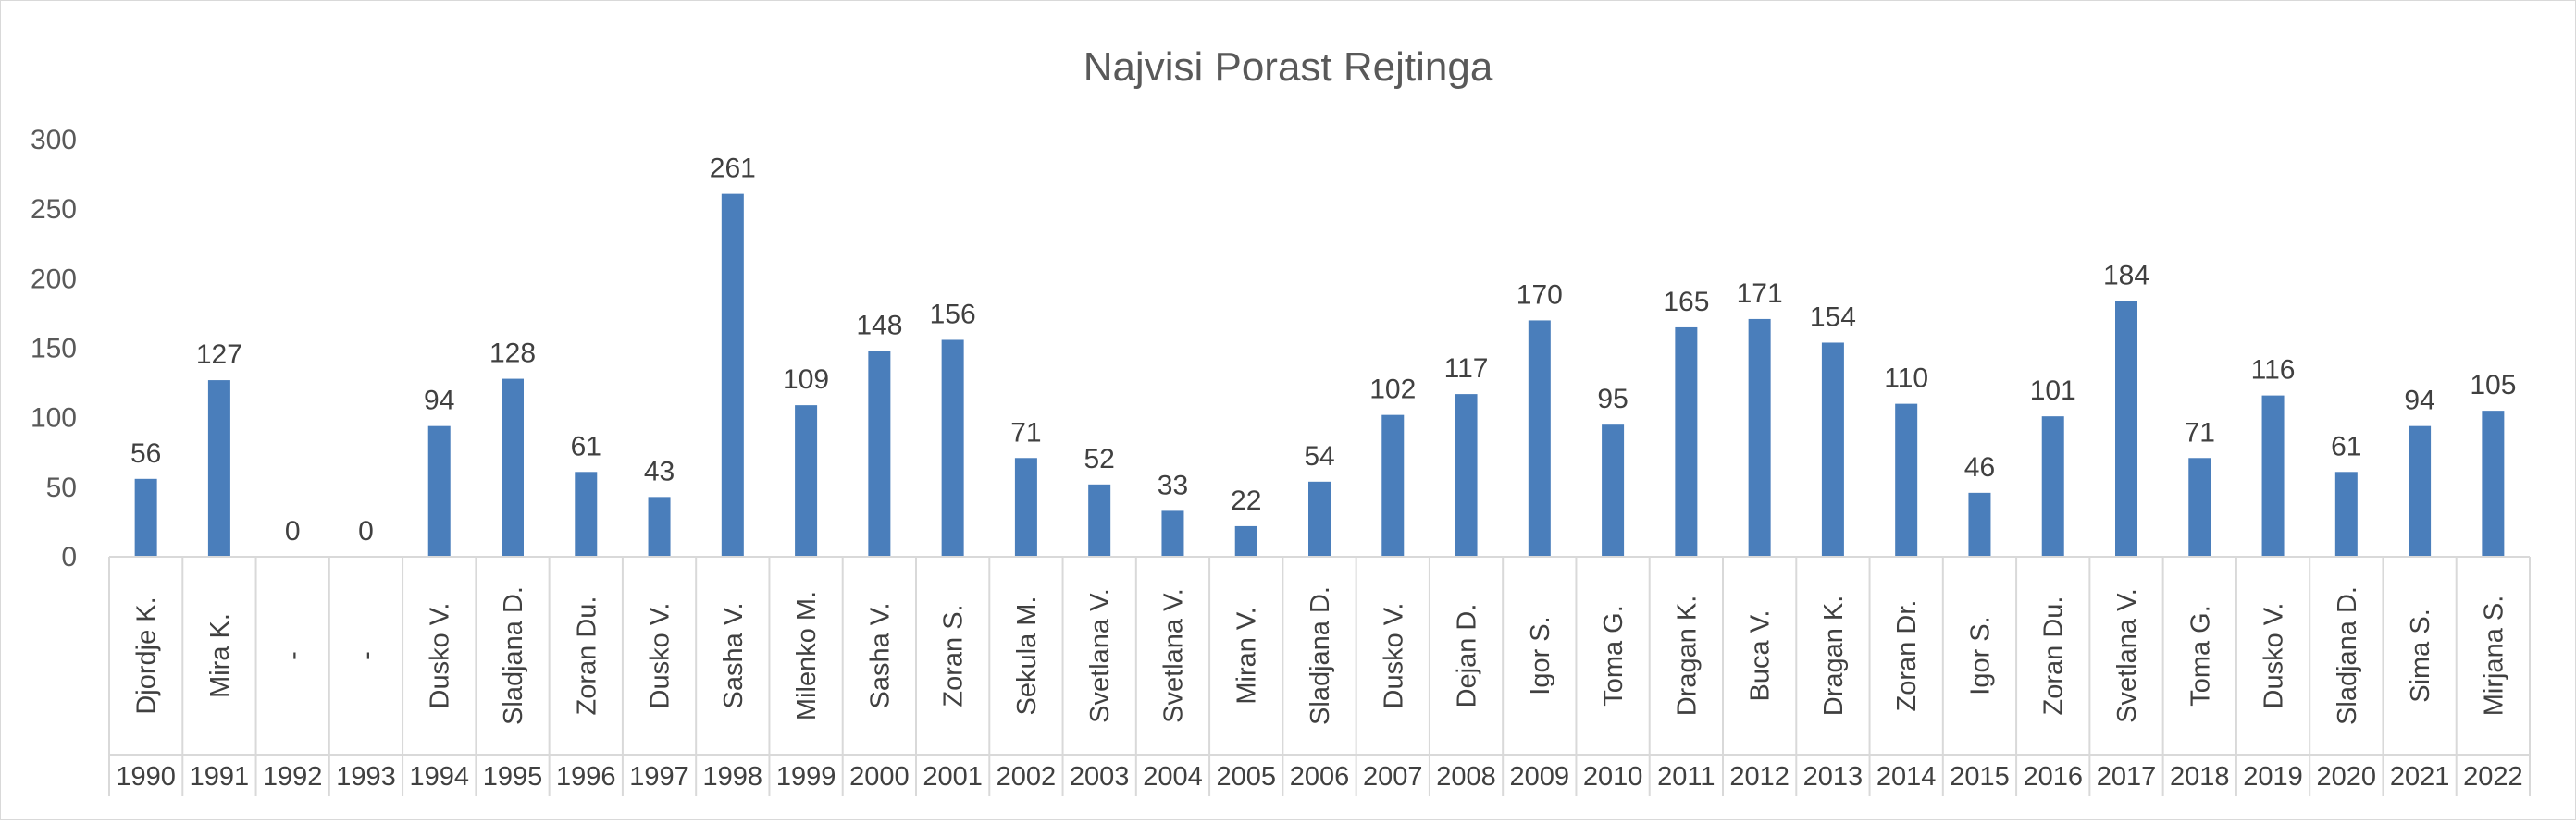 This screenshot has width=2576, height=824. Describe the element at coordinates (220, 777) in the screenshot. I see `category-year-label: 1991` at that location.